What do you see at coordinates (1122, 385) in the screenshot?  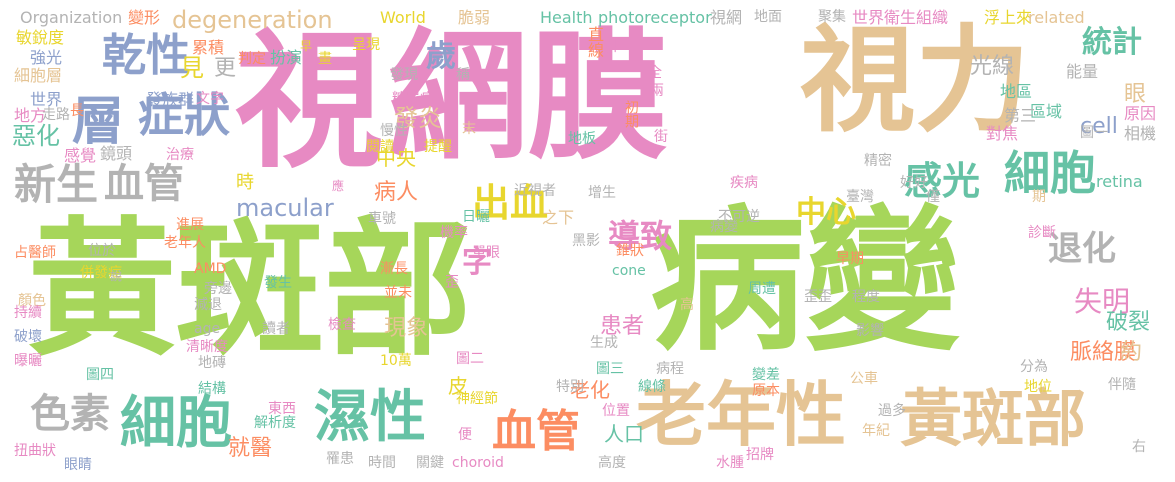 I see `cloud-word: 伴隨` at bounding box center [1122, 385].